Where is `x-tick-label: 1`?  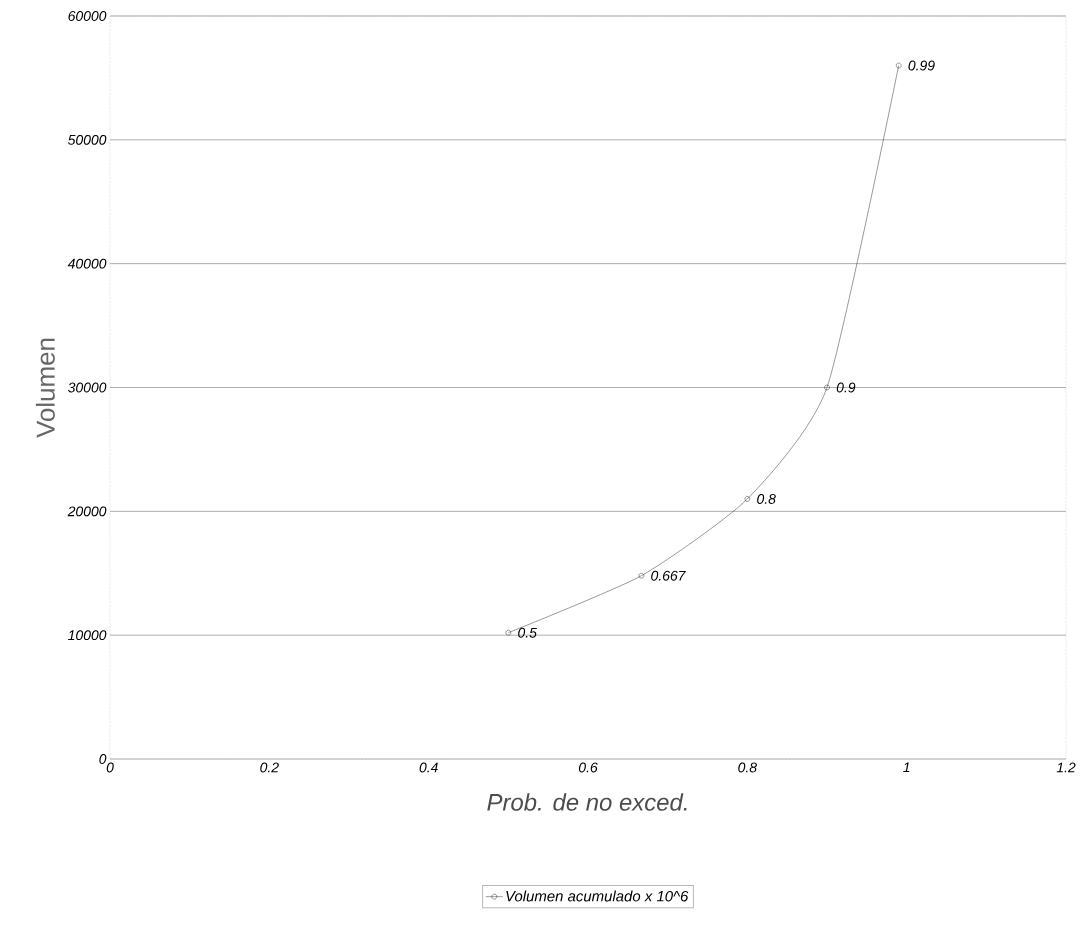 x-tick-label: 1 is located at coordinates (906, 767).